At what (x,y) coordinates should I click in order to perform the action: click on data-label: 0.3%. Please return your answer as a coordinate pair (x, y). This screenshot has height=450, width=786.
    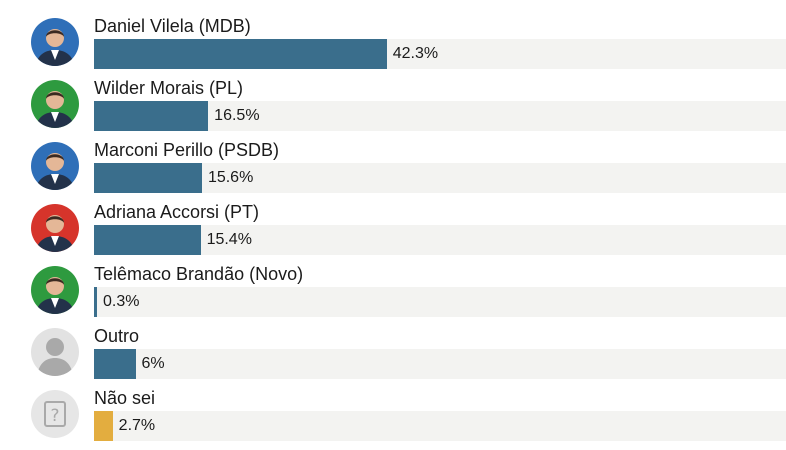
    Looking at the image, I should click on (121, 301).